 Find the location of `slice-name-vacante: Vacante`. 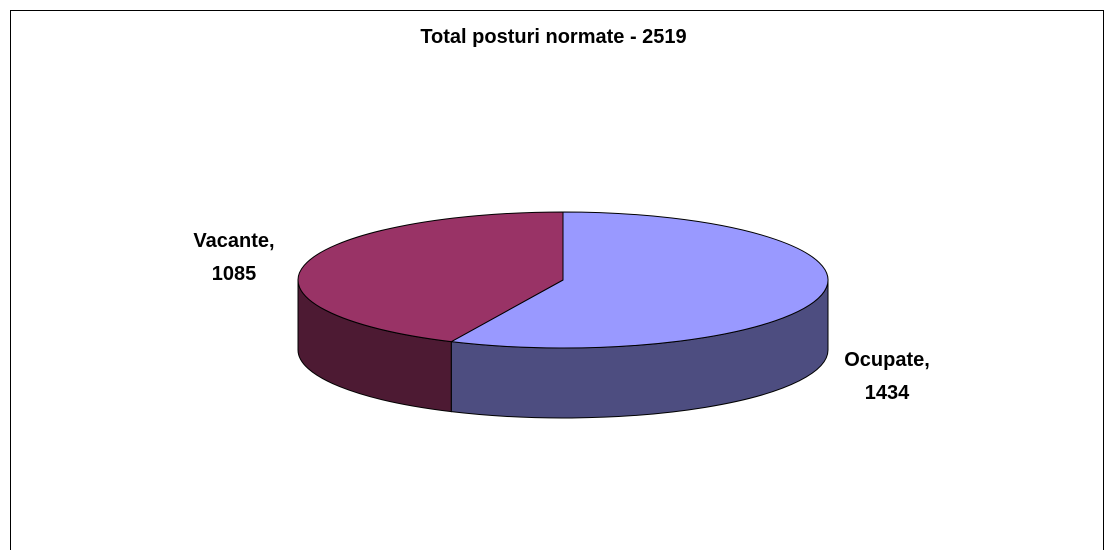

slice-name-vacante: Vacante is located at coordinates (231, 241).